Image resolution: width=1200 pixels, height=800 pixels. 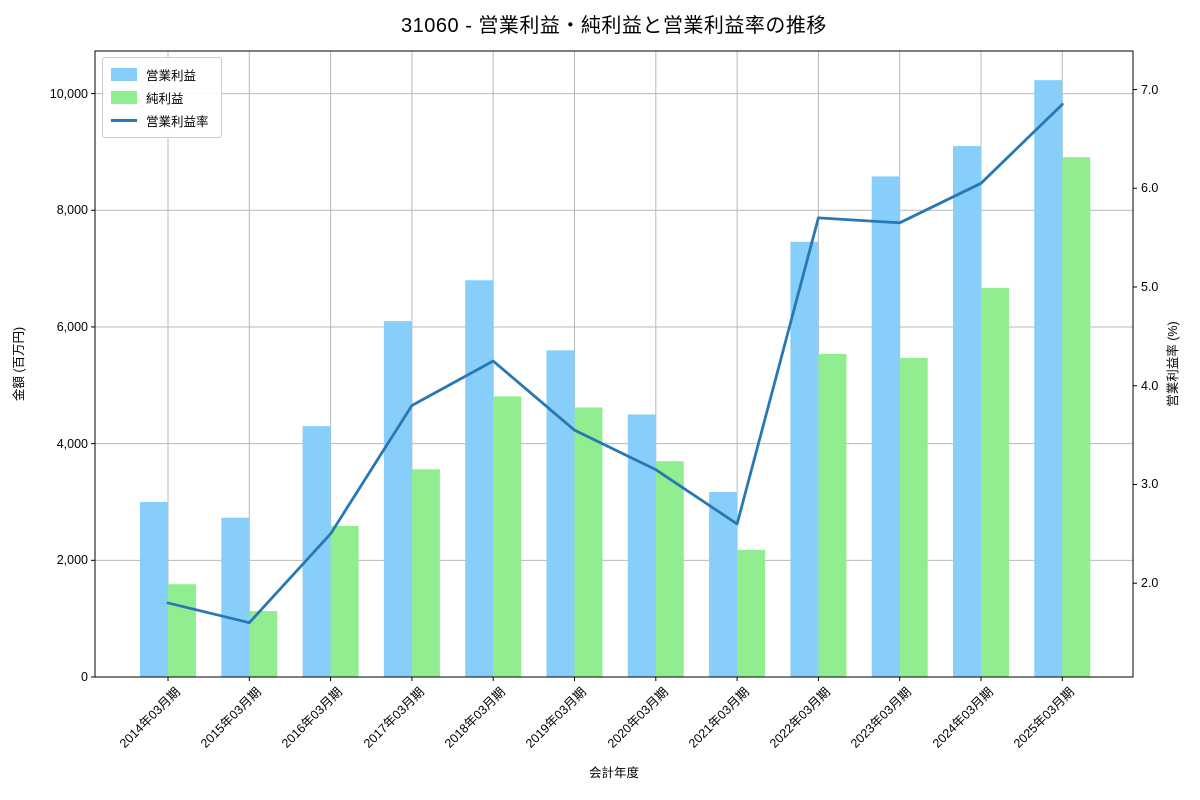 What do you see at coordinates (613, 773) in the screenshot?
I see `x-axis-title: 会計年度` at bounding box center [613, 773].